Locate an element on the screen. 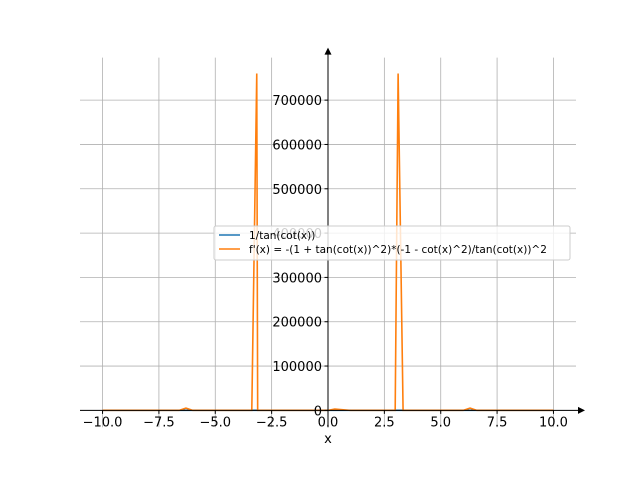 The height and width of the screenshot is (484, 640). x-axis-arrow is located at coordinates (581, 410).